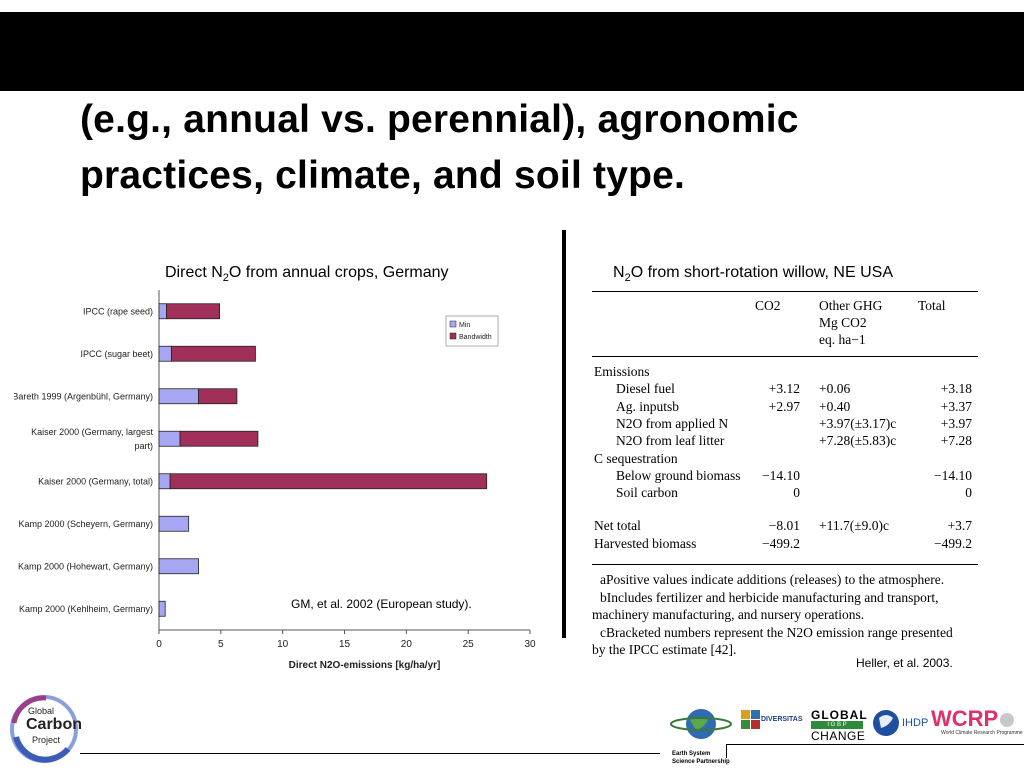  I want to click on ihdp-logo: IHDP, so click(900, 724).